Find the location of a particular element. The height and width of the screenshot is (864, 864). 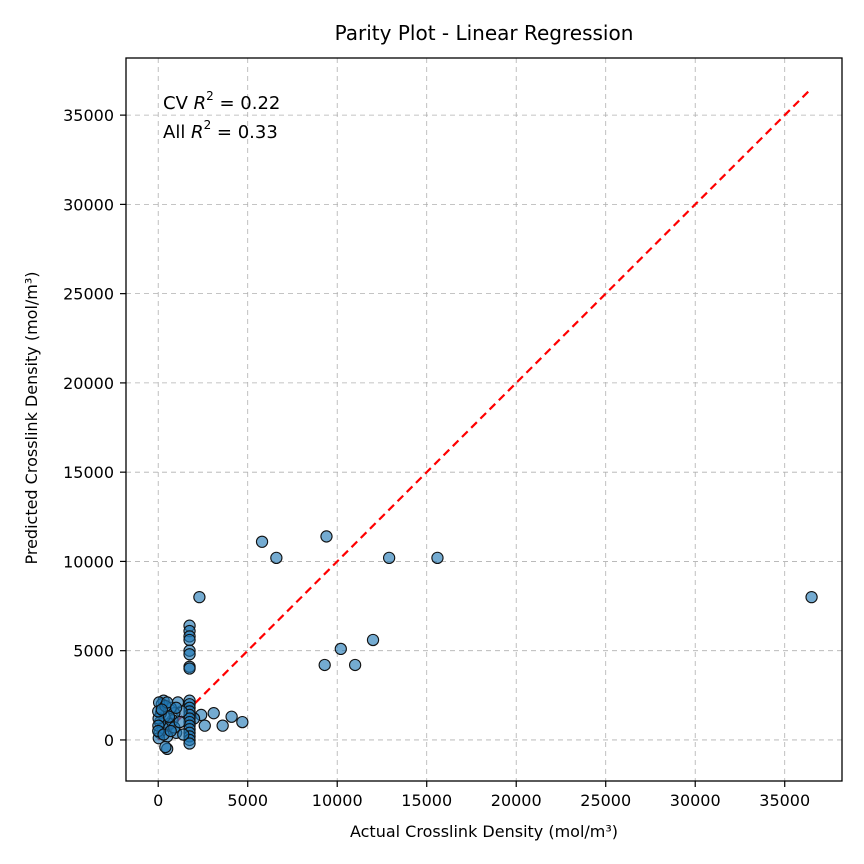

x-axis-ticks: 0 5000 10000 15000 20000 25000 30000 35000 is located at coordinates (481, 795).